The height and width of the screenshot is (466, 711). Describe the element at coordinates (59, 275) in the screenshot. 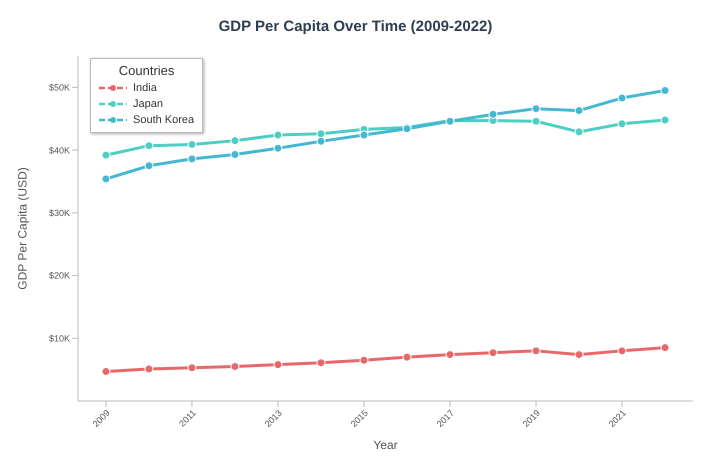

I see `y-tick-label: $20K` at that location.